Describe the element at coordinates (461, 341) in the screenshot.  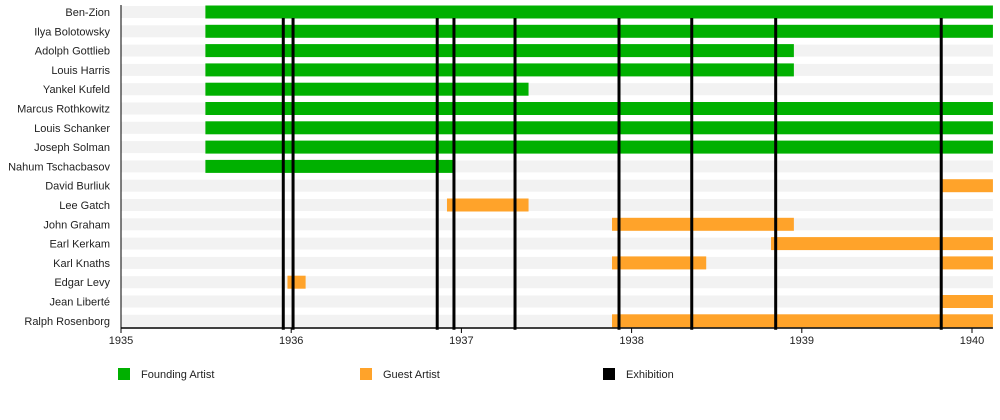
I see `x-tick-label: 1937` at that location.